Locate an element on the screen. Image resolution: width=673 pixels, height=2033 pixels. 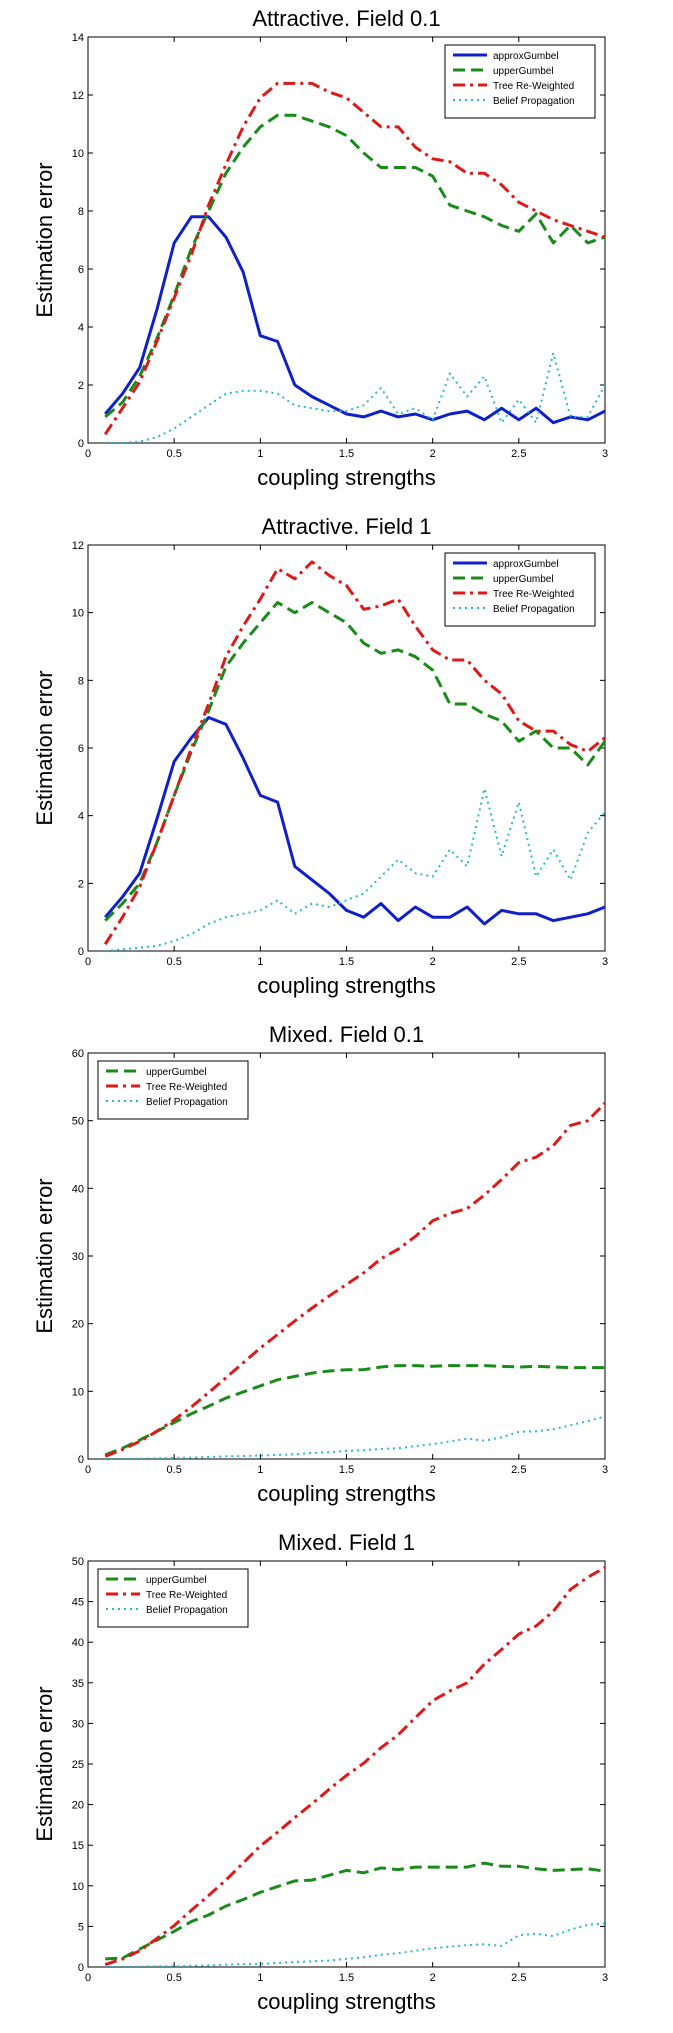
y-tick-label: 45 is located at coordinates (78, 1603).